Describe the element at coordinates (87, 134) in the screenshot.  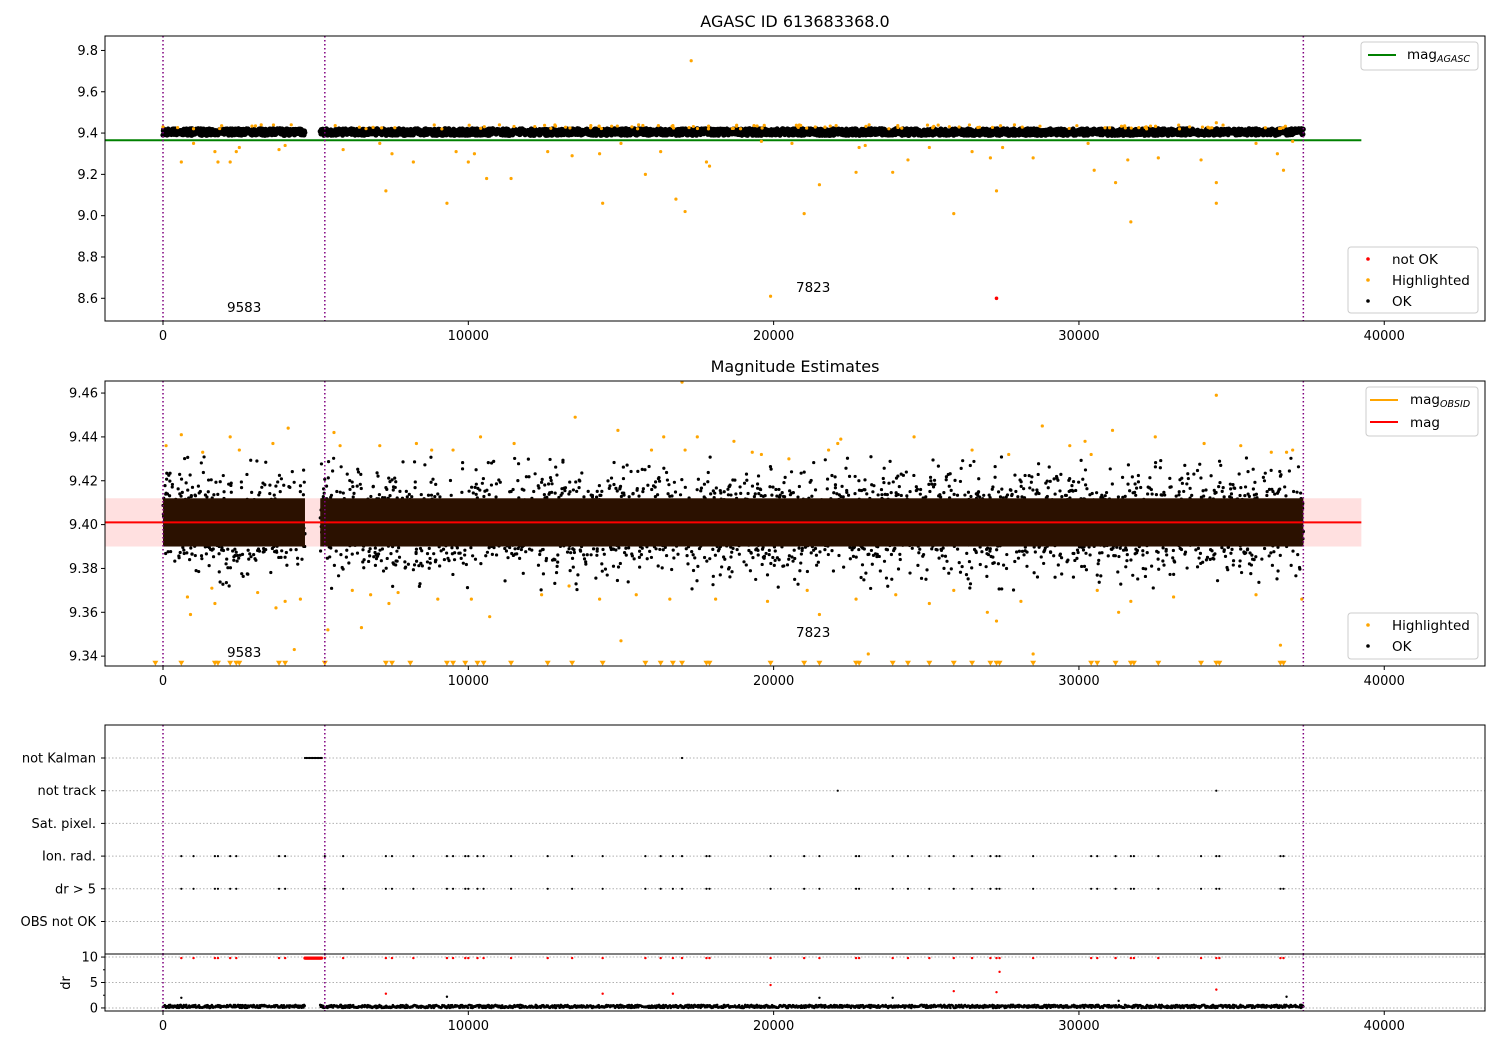
I see `panel-agasc-ytick-label: 9.4` at that location.